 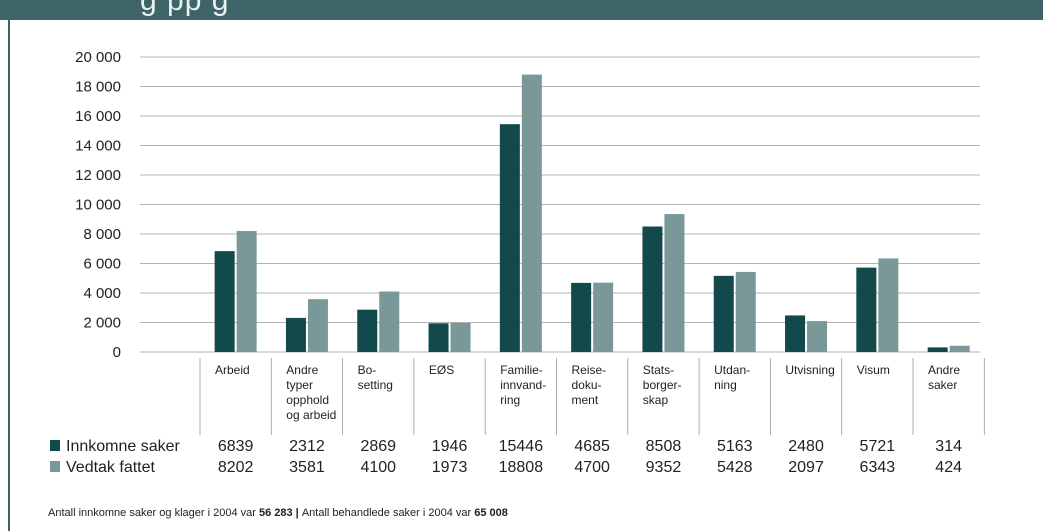 I want to click on legend-label: Vedtak fattet, so click(x=111, y=467).